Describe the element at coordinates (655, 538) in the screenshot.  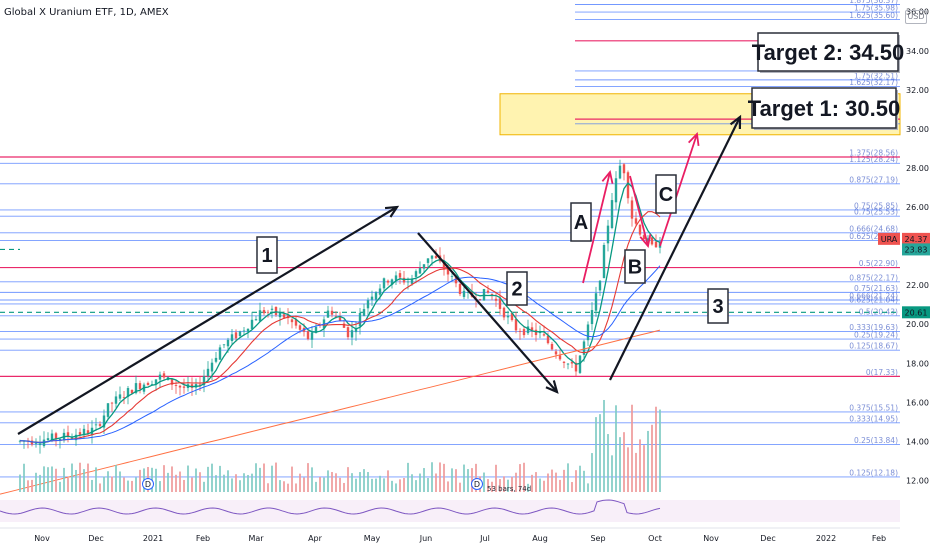
I see `x-tick-label: Oct` at that location.